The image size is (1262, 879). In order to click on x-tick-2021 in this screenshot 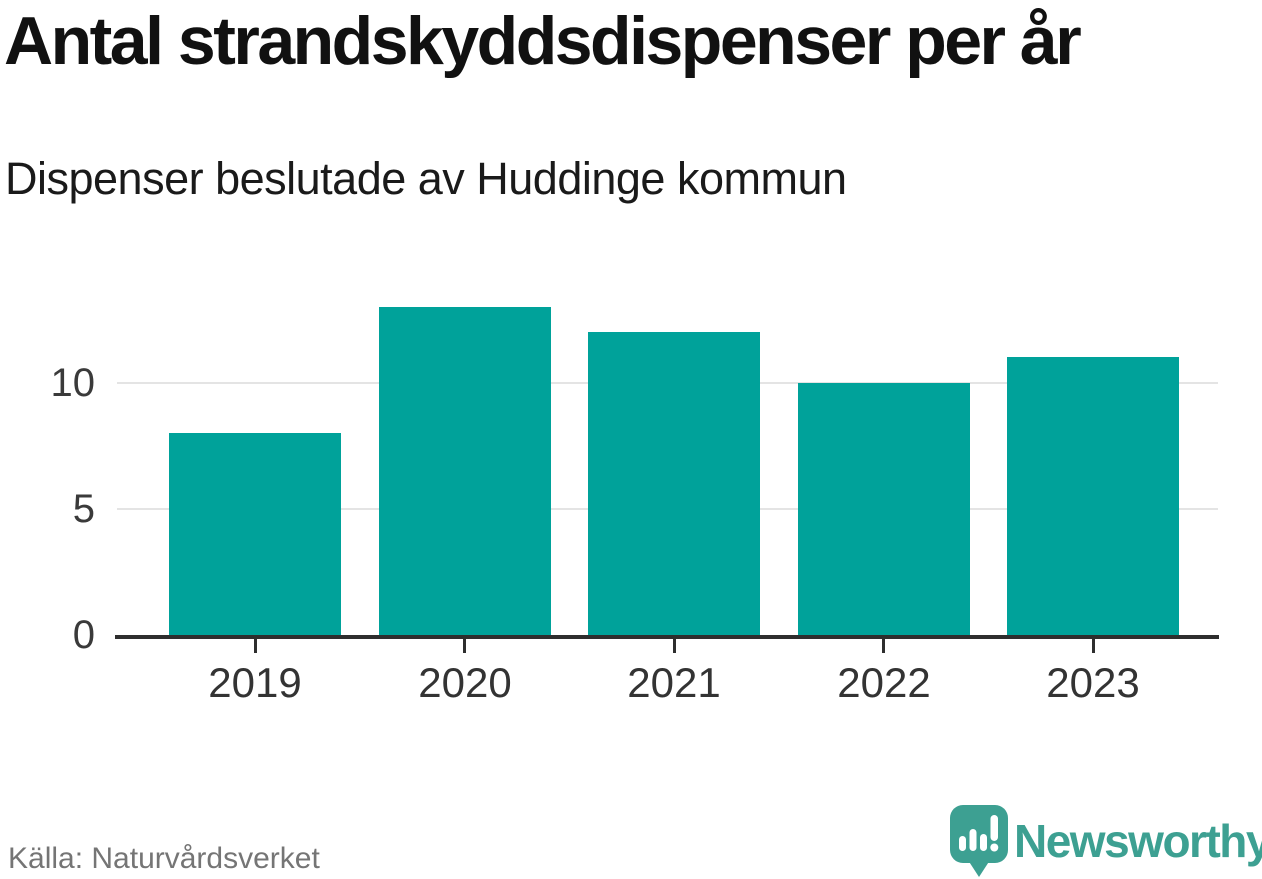, I will do `click(674, 646)`.